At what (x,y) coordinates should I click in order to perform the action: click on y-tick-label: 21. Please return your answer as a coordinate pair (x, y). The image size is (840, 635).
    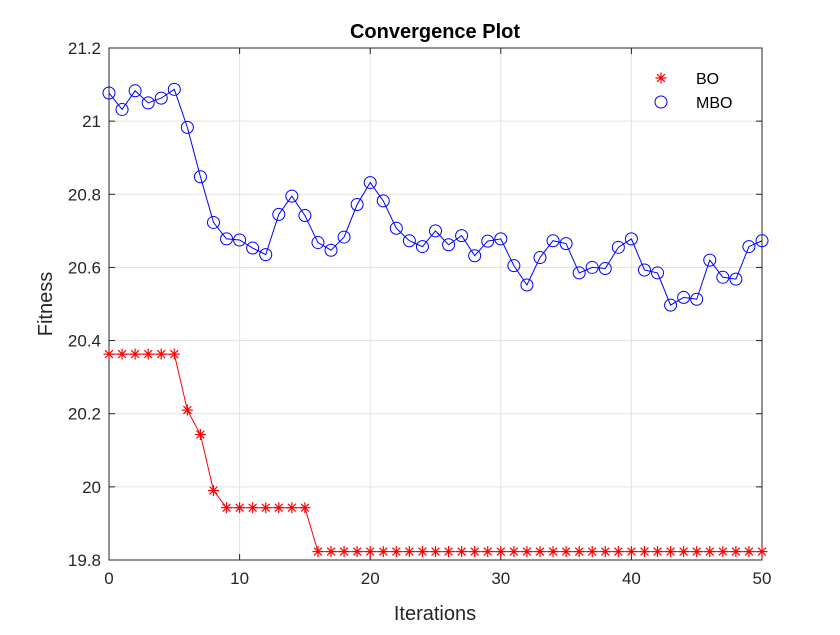
    Looking at the image, I should click on (91, 121).